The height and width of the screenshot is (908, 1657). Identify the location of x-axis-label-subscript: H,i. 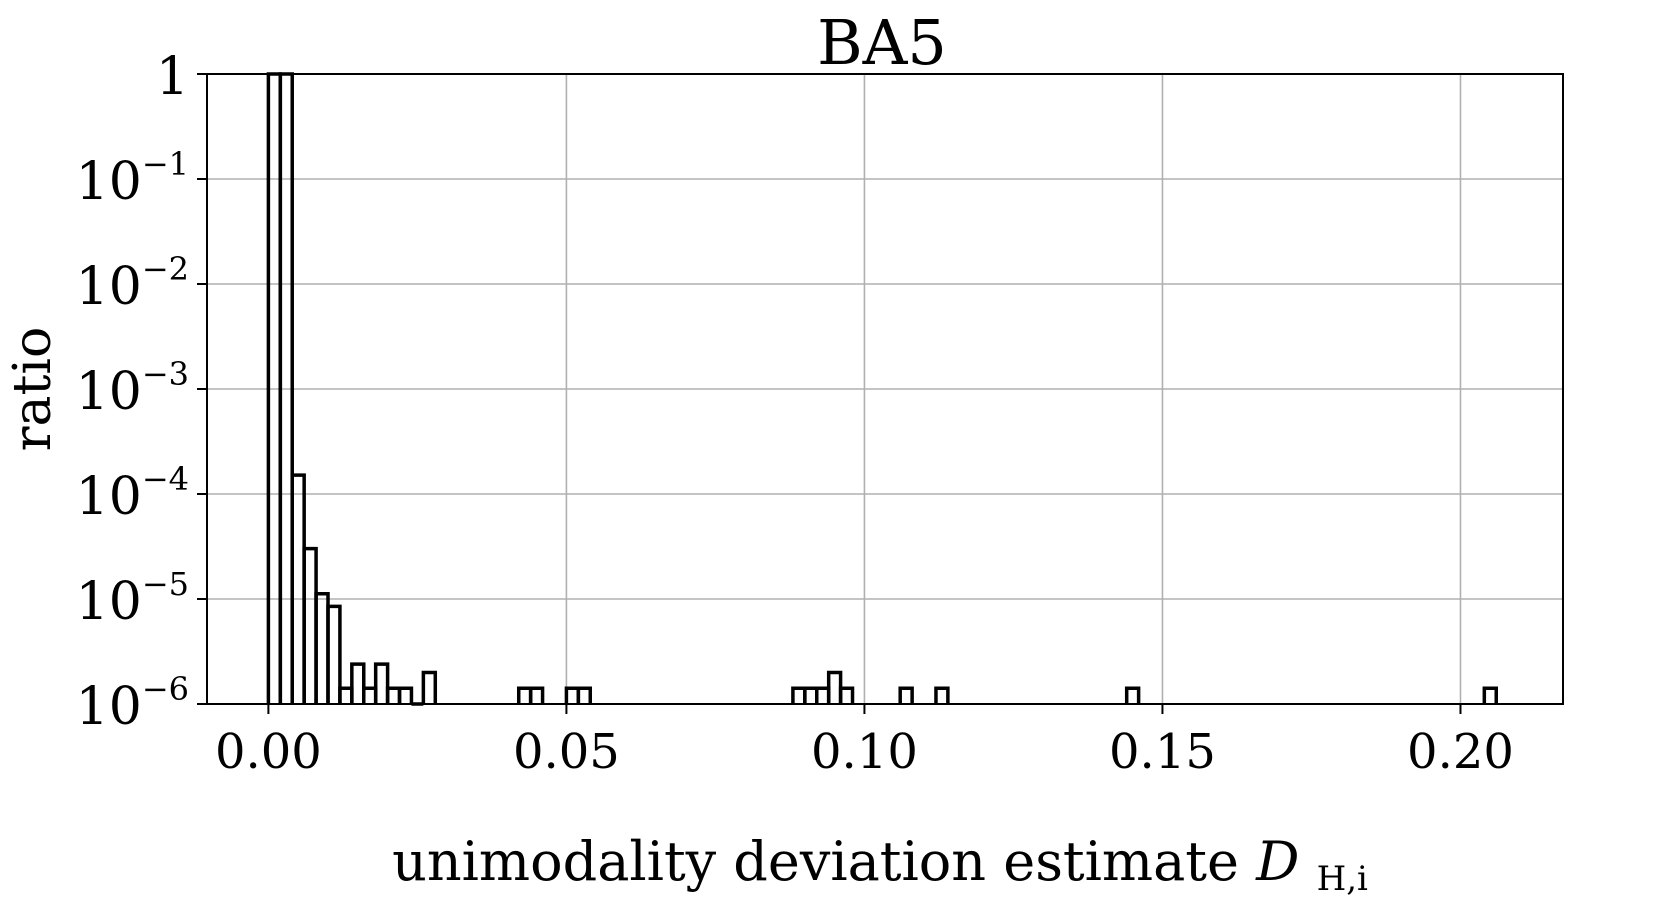
(1342, 879).